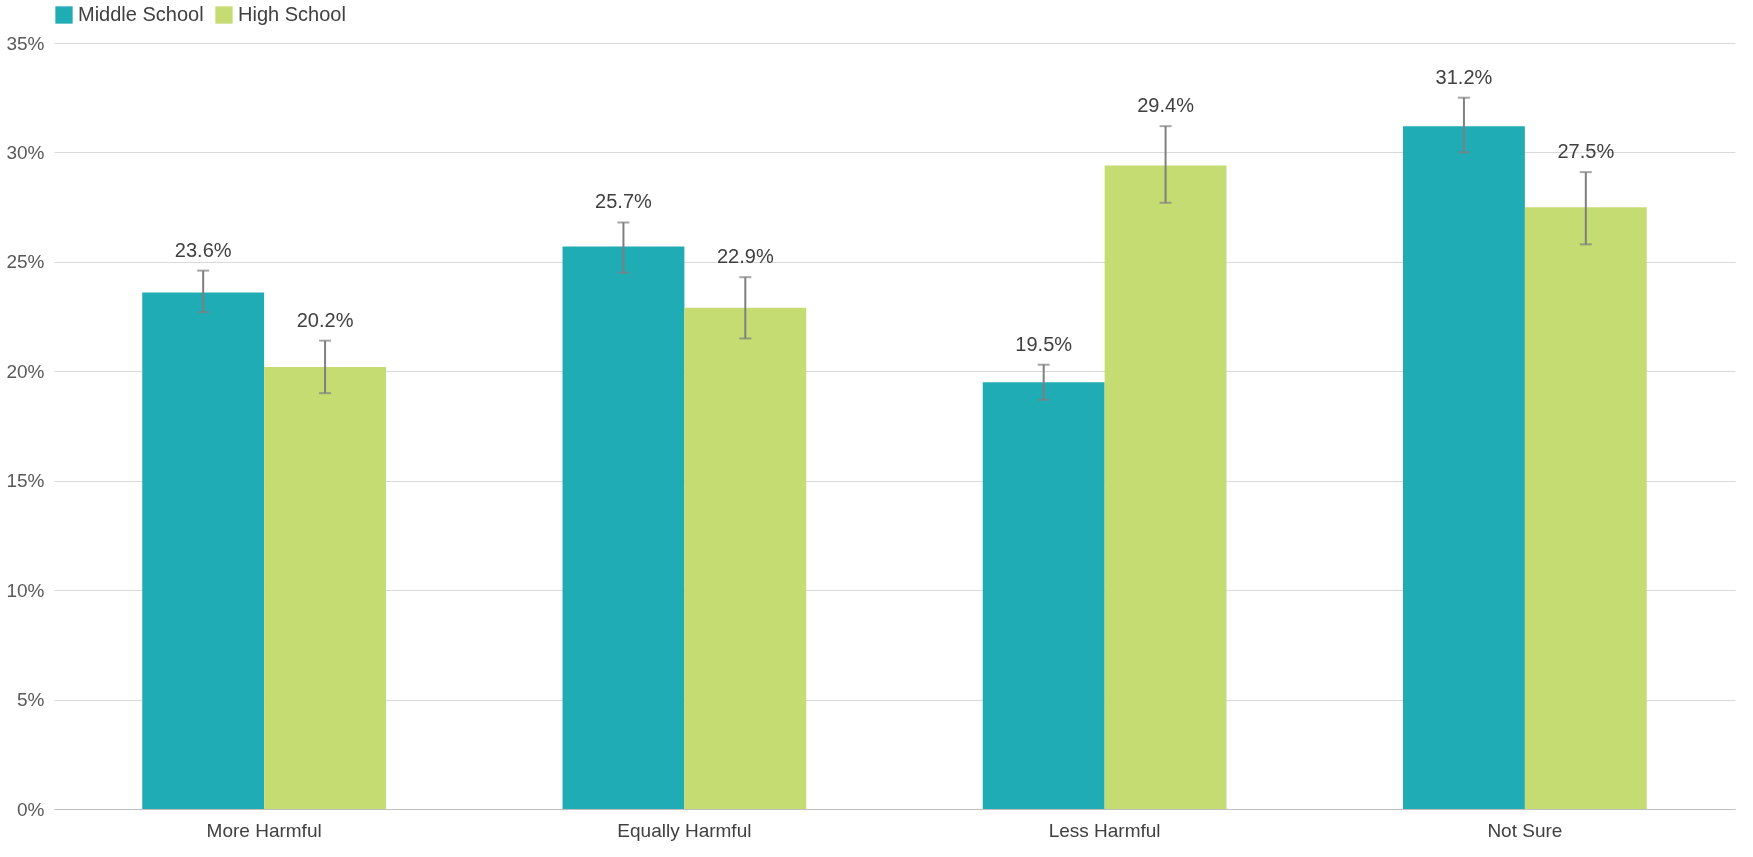 This screenshot has width=1753, height=857. Describe the element at coordinates (745, 256) in the screenshot. I see `data-label: 22.9%` at that location.